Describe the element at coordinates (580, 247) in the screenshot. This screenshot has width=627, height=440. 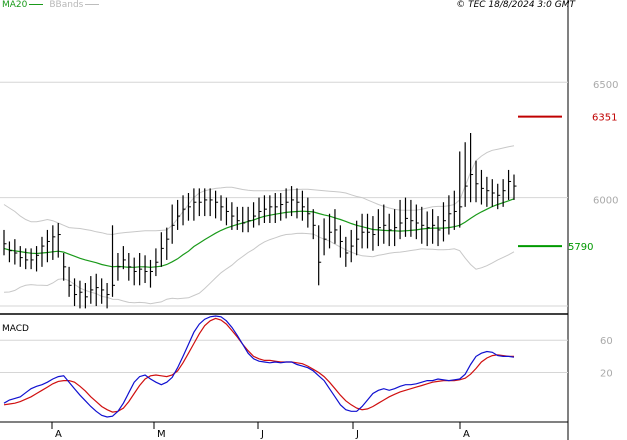
I see `support-level-label: 5790` at that location.